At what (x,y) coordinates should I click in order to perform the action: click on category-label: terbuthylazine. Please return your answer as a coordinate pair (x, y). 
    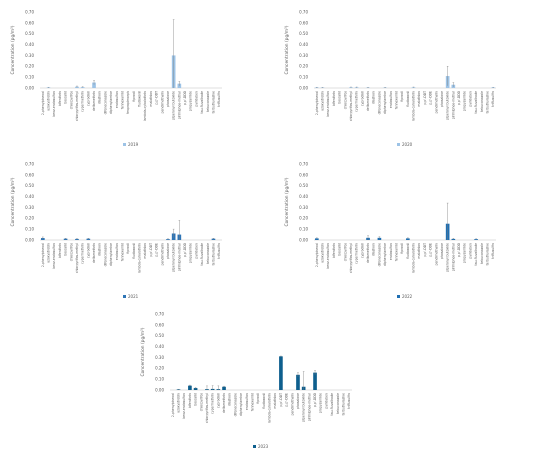
    Looking at the image, I should click on (487, 254).